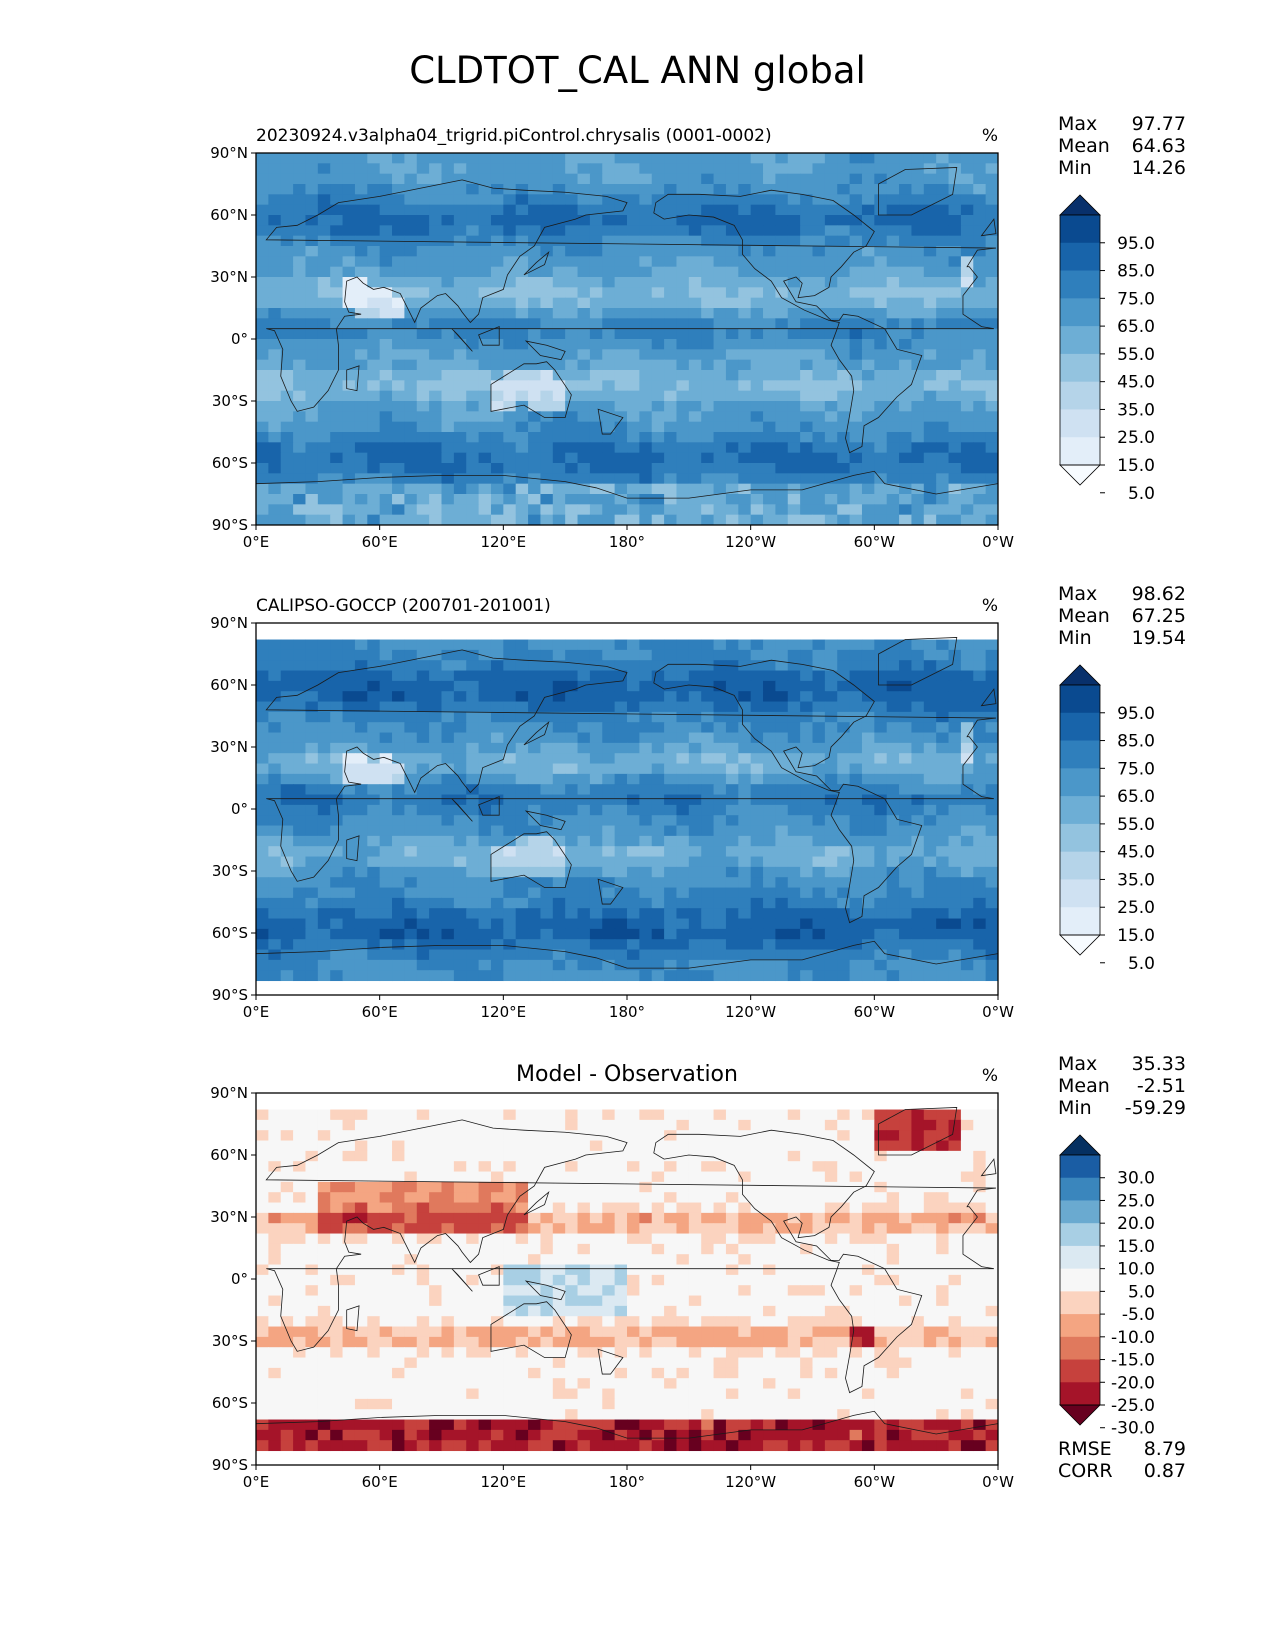 The image size is (1275, 1650). Describe the element at coordinates (750, 541) in the screenshot. I see `lon-tick-label: 120°W` at that location.